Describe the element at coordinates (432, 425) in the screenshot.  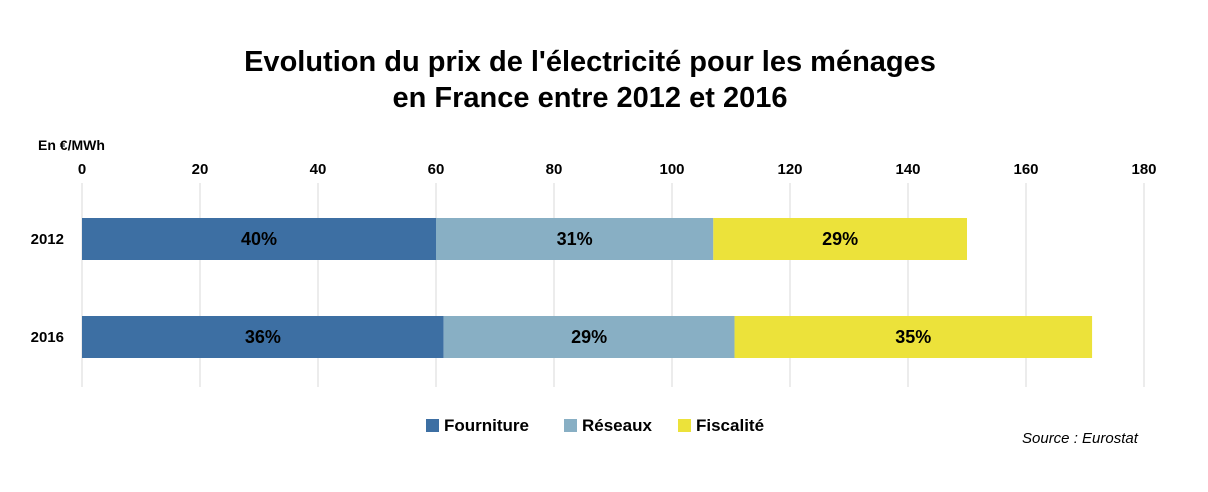
I see `legend-swatch-fourniture` at that location.